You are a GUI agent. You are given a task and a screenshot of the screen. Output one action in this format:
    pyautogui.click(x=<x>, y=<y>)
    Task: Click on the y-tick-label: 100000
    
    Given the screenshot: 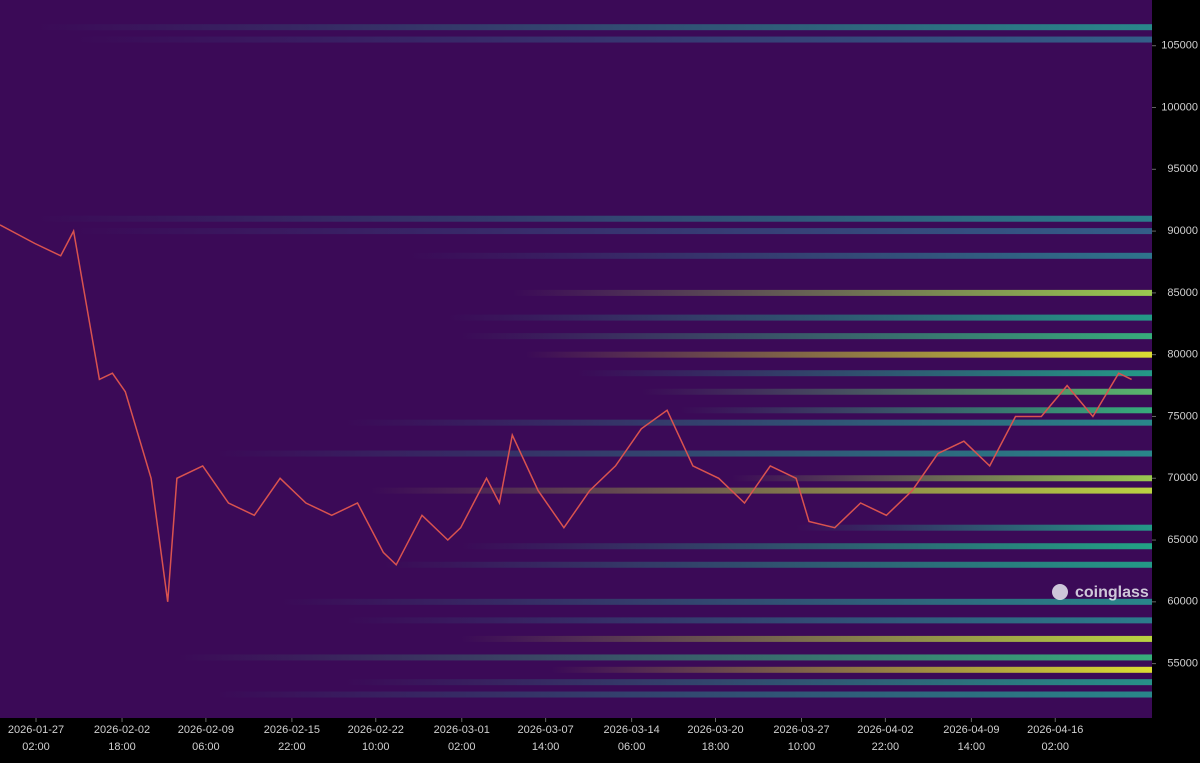 What is the action you would take?
    pyautogui.click(x=1179, y=107)
    